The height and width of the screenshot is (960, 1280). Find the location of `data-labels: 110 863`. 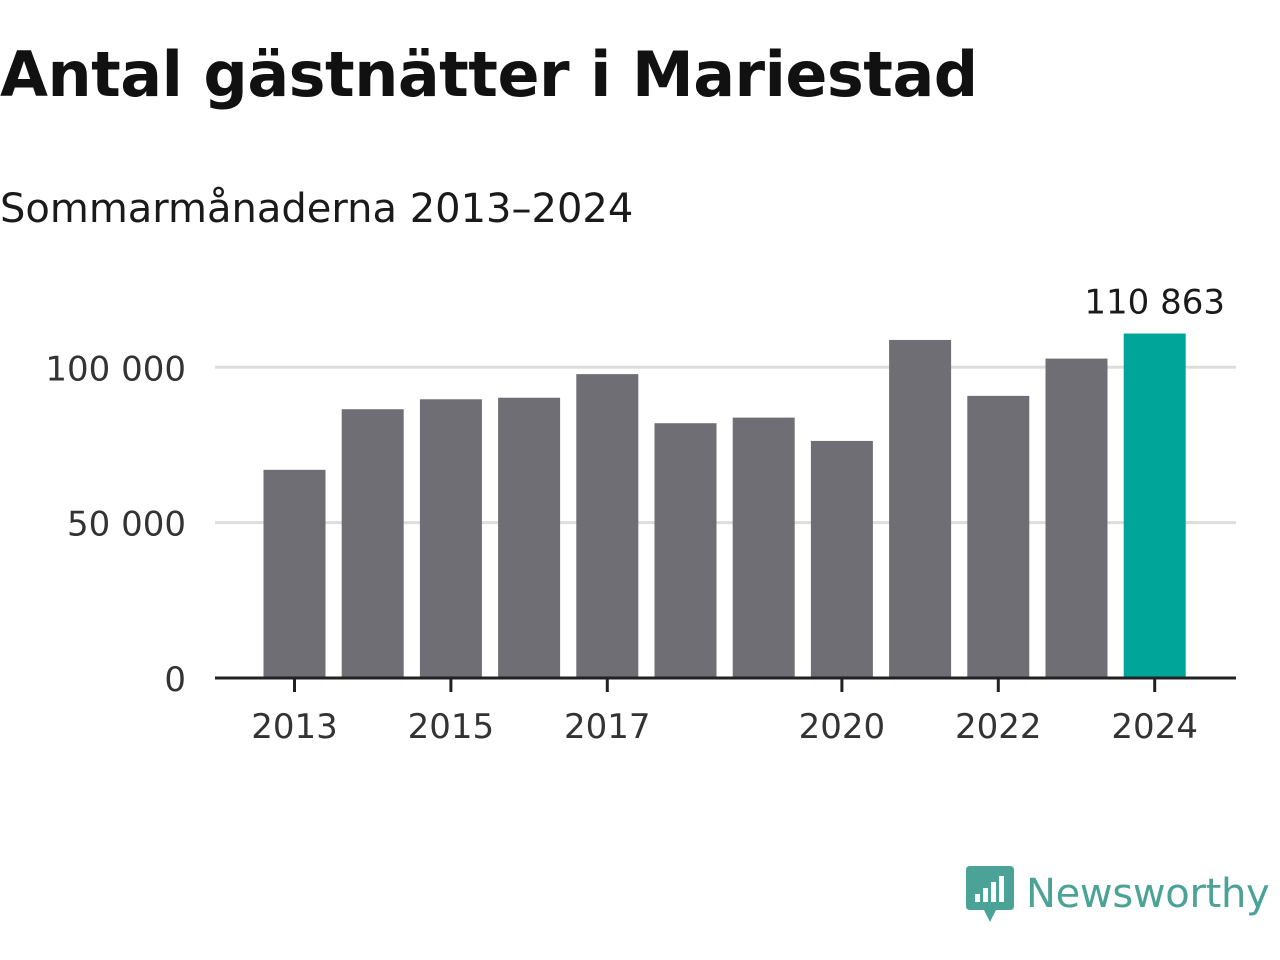

data-labels: 110 863 is located at coordinates (1154, 303).